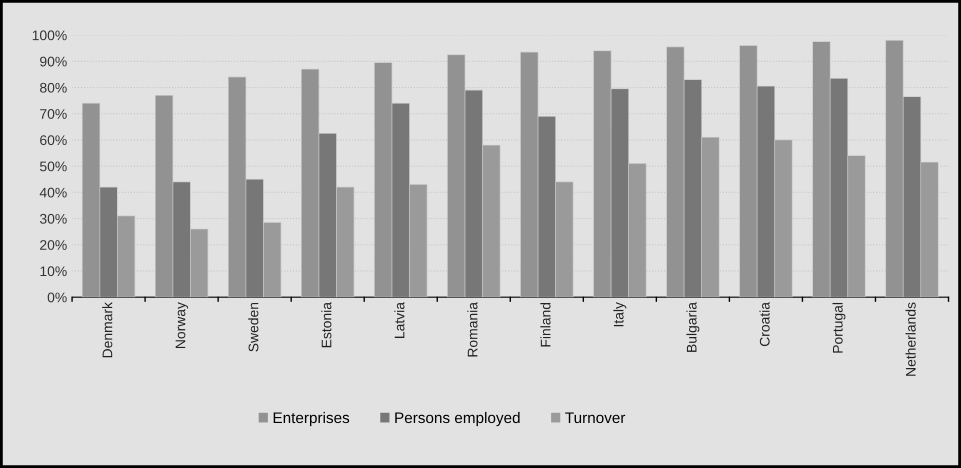 Image resolution: width=961 pixels, height=468 pixels. What do you see at coordinates (57, 297) in the screenshot?
I see `y-tick-label: 0%` at bounding box center [57, 297].